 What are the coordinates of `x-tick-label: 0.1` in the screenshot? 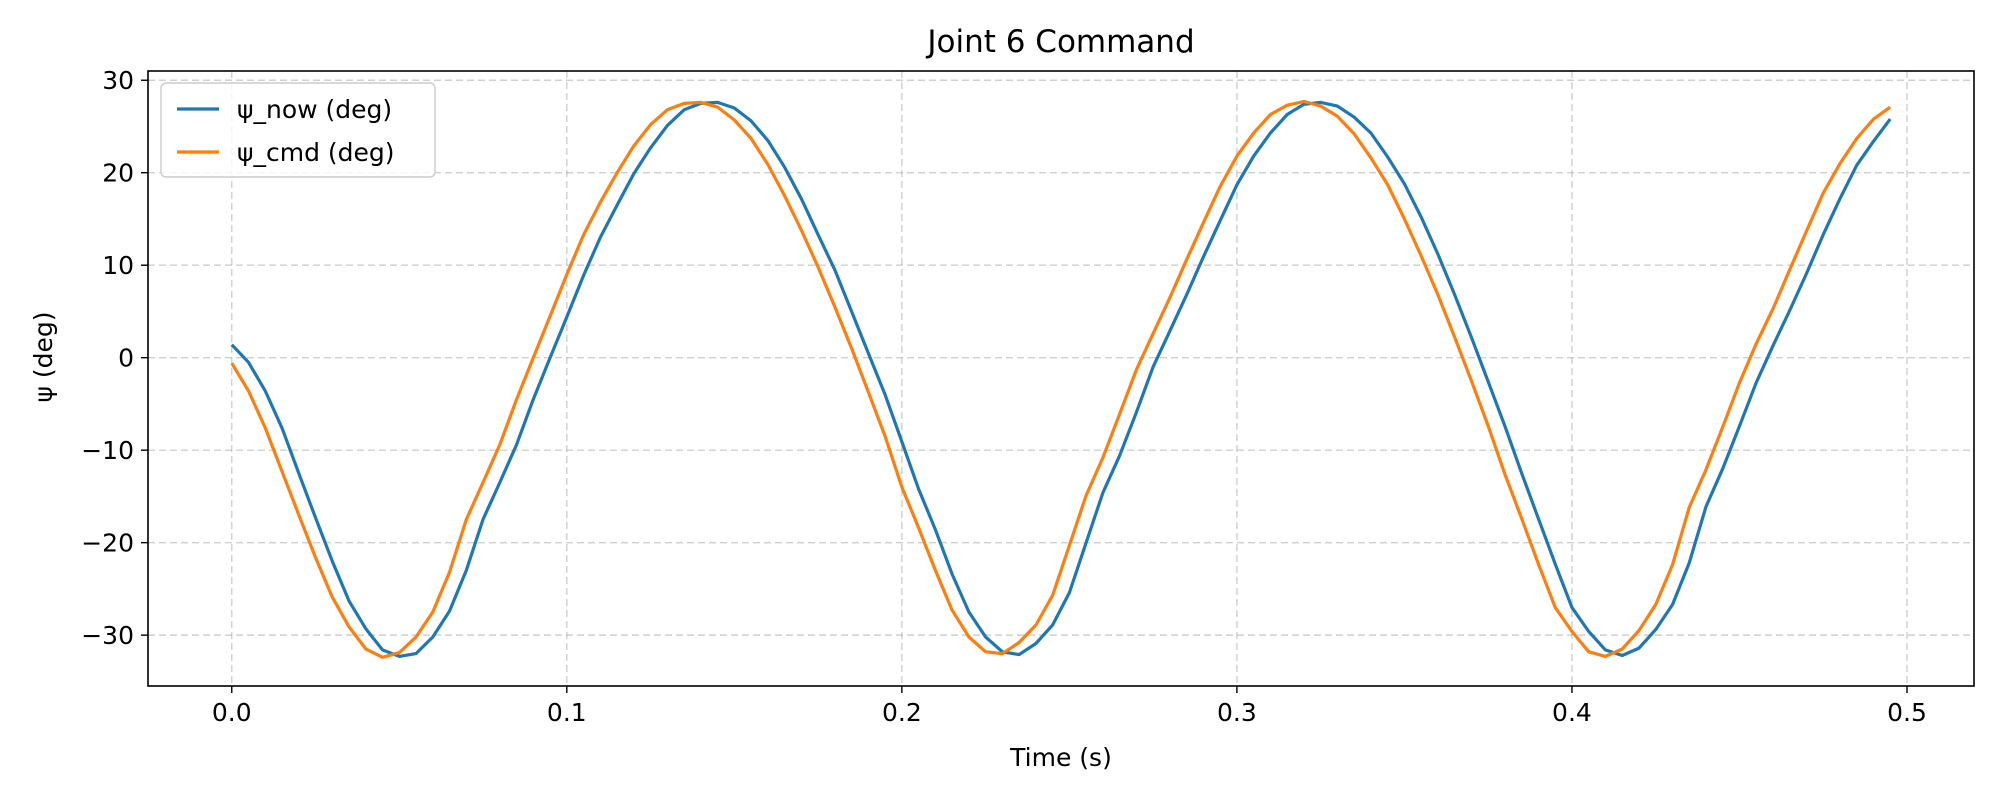 It's located at (567, 712).